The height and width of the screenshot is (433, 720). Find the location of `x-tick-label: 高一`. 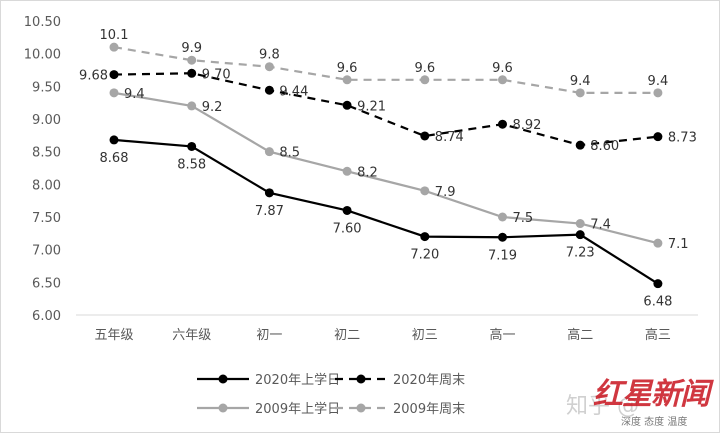

x-tick-label: 高一 is located at coordinates (502, 335).